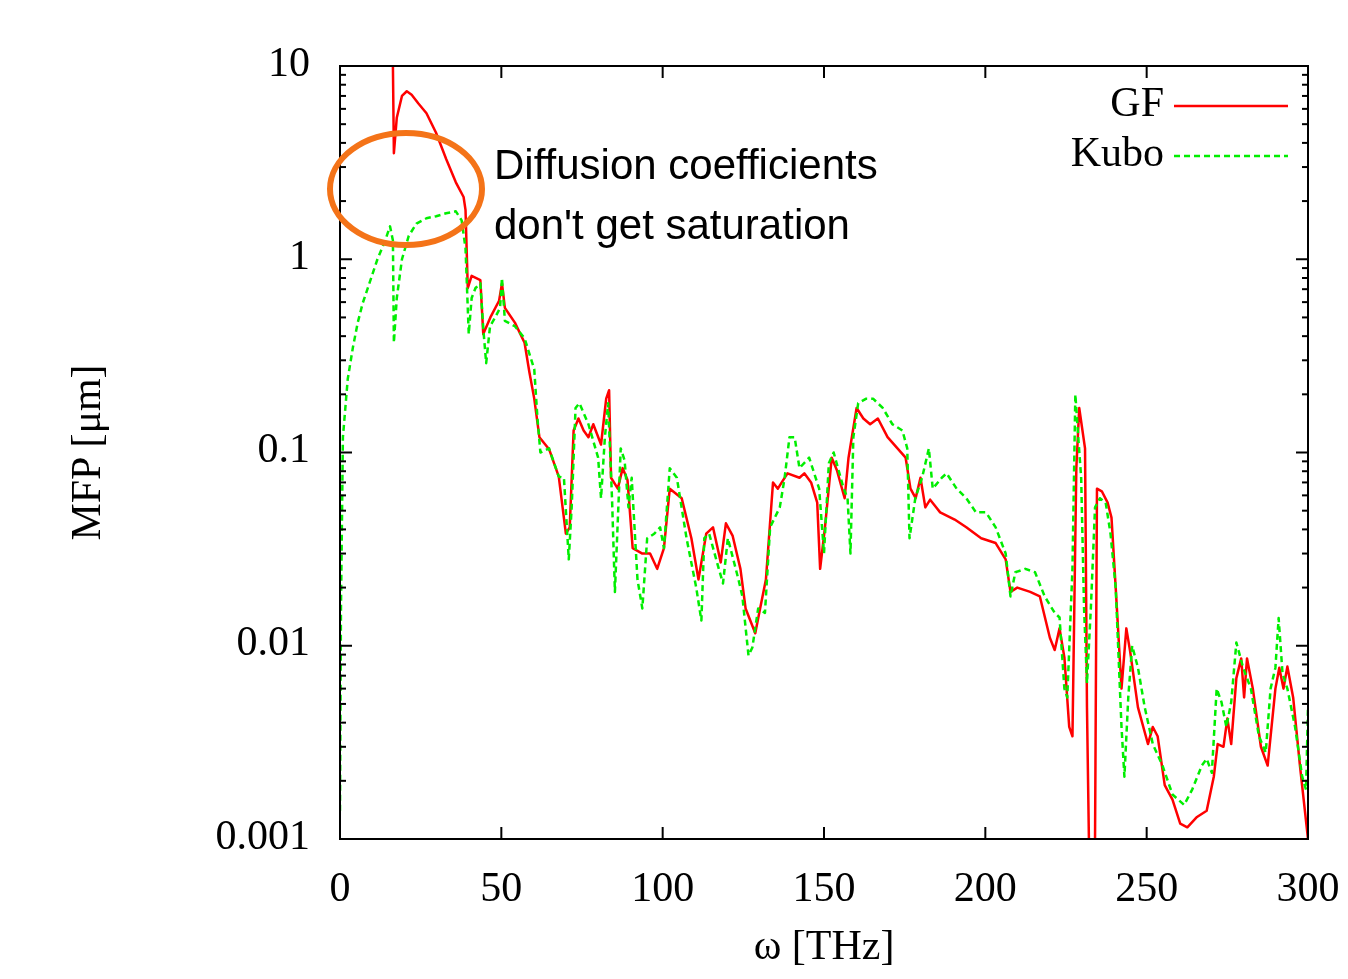  I want to click on y-tick-label: 1, so click(299, 254).